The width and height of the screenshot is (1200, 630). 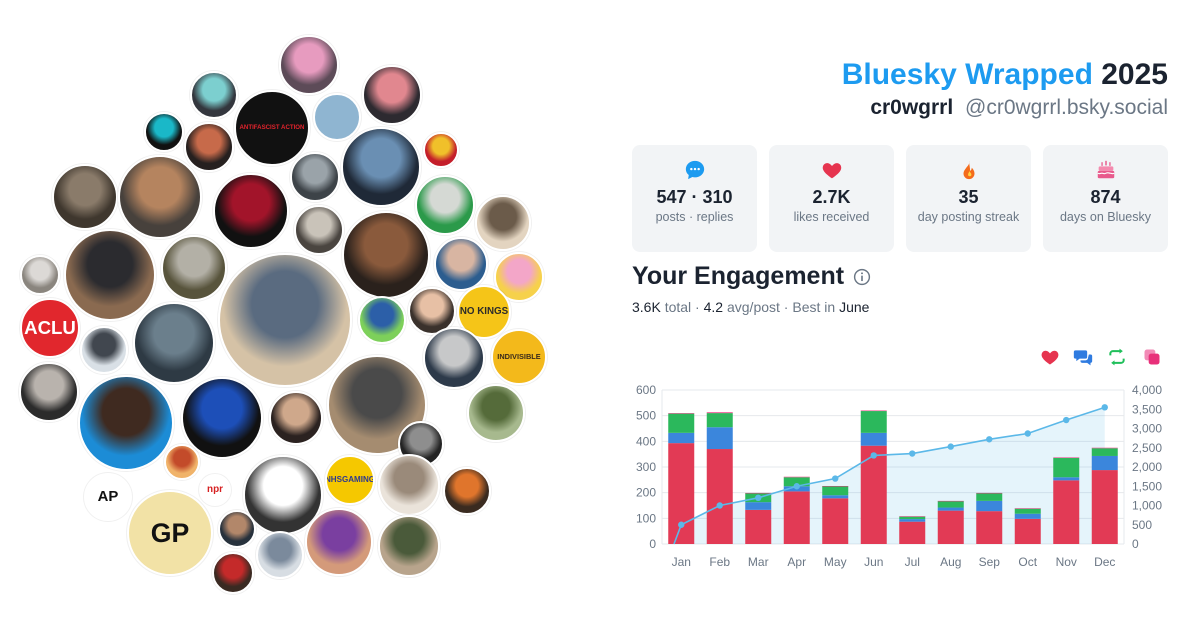 What do you see at coordinates (814, 307) in the screenshot?
I see `best-prefix: Best in` at bounding box center [814, 307].